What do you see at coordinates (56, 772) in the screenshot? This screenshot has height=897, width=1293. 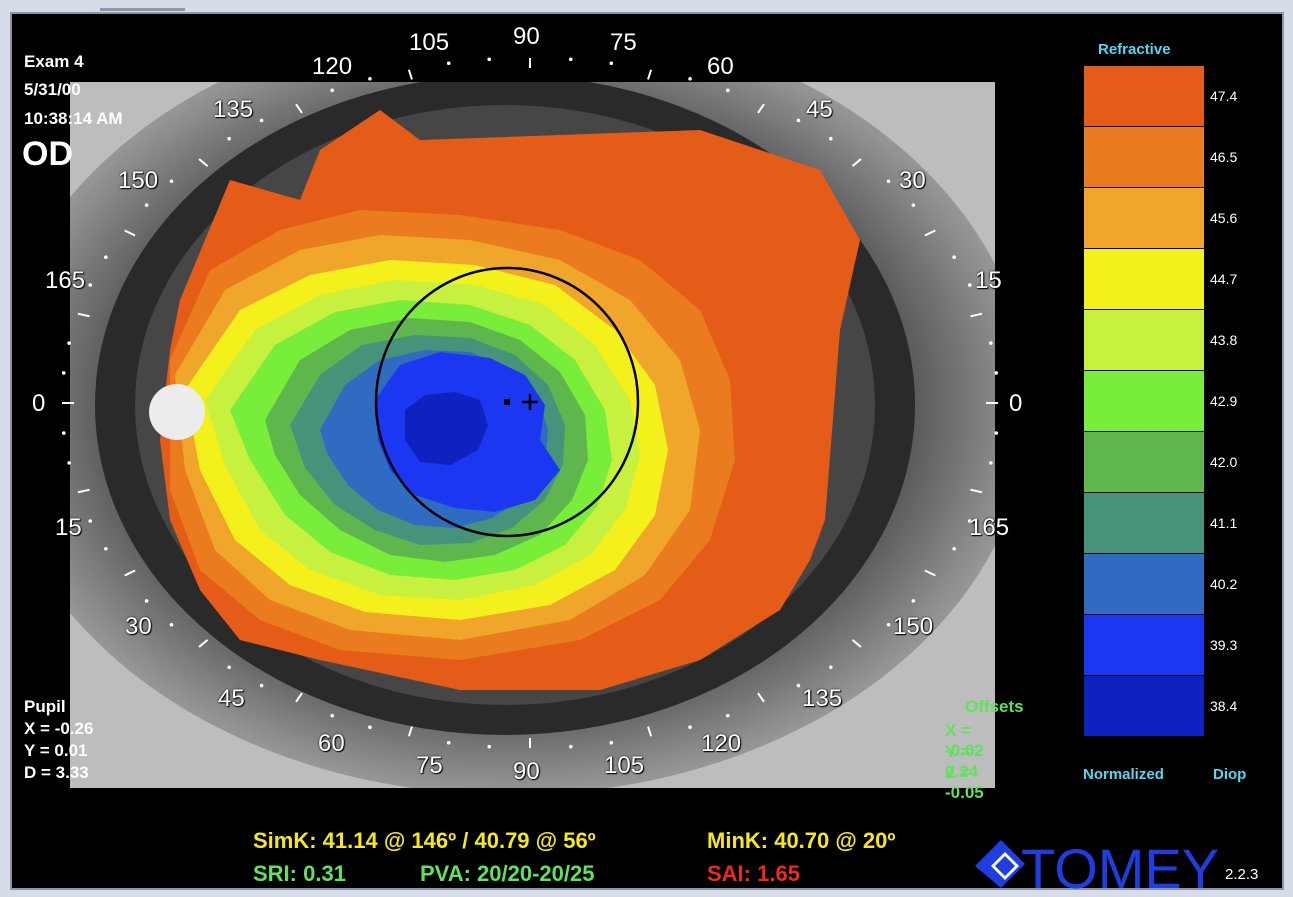 I see `pupil-d: D = 3.33` at bounding box center [56, 772].